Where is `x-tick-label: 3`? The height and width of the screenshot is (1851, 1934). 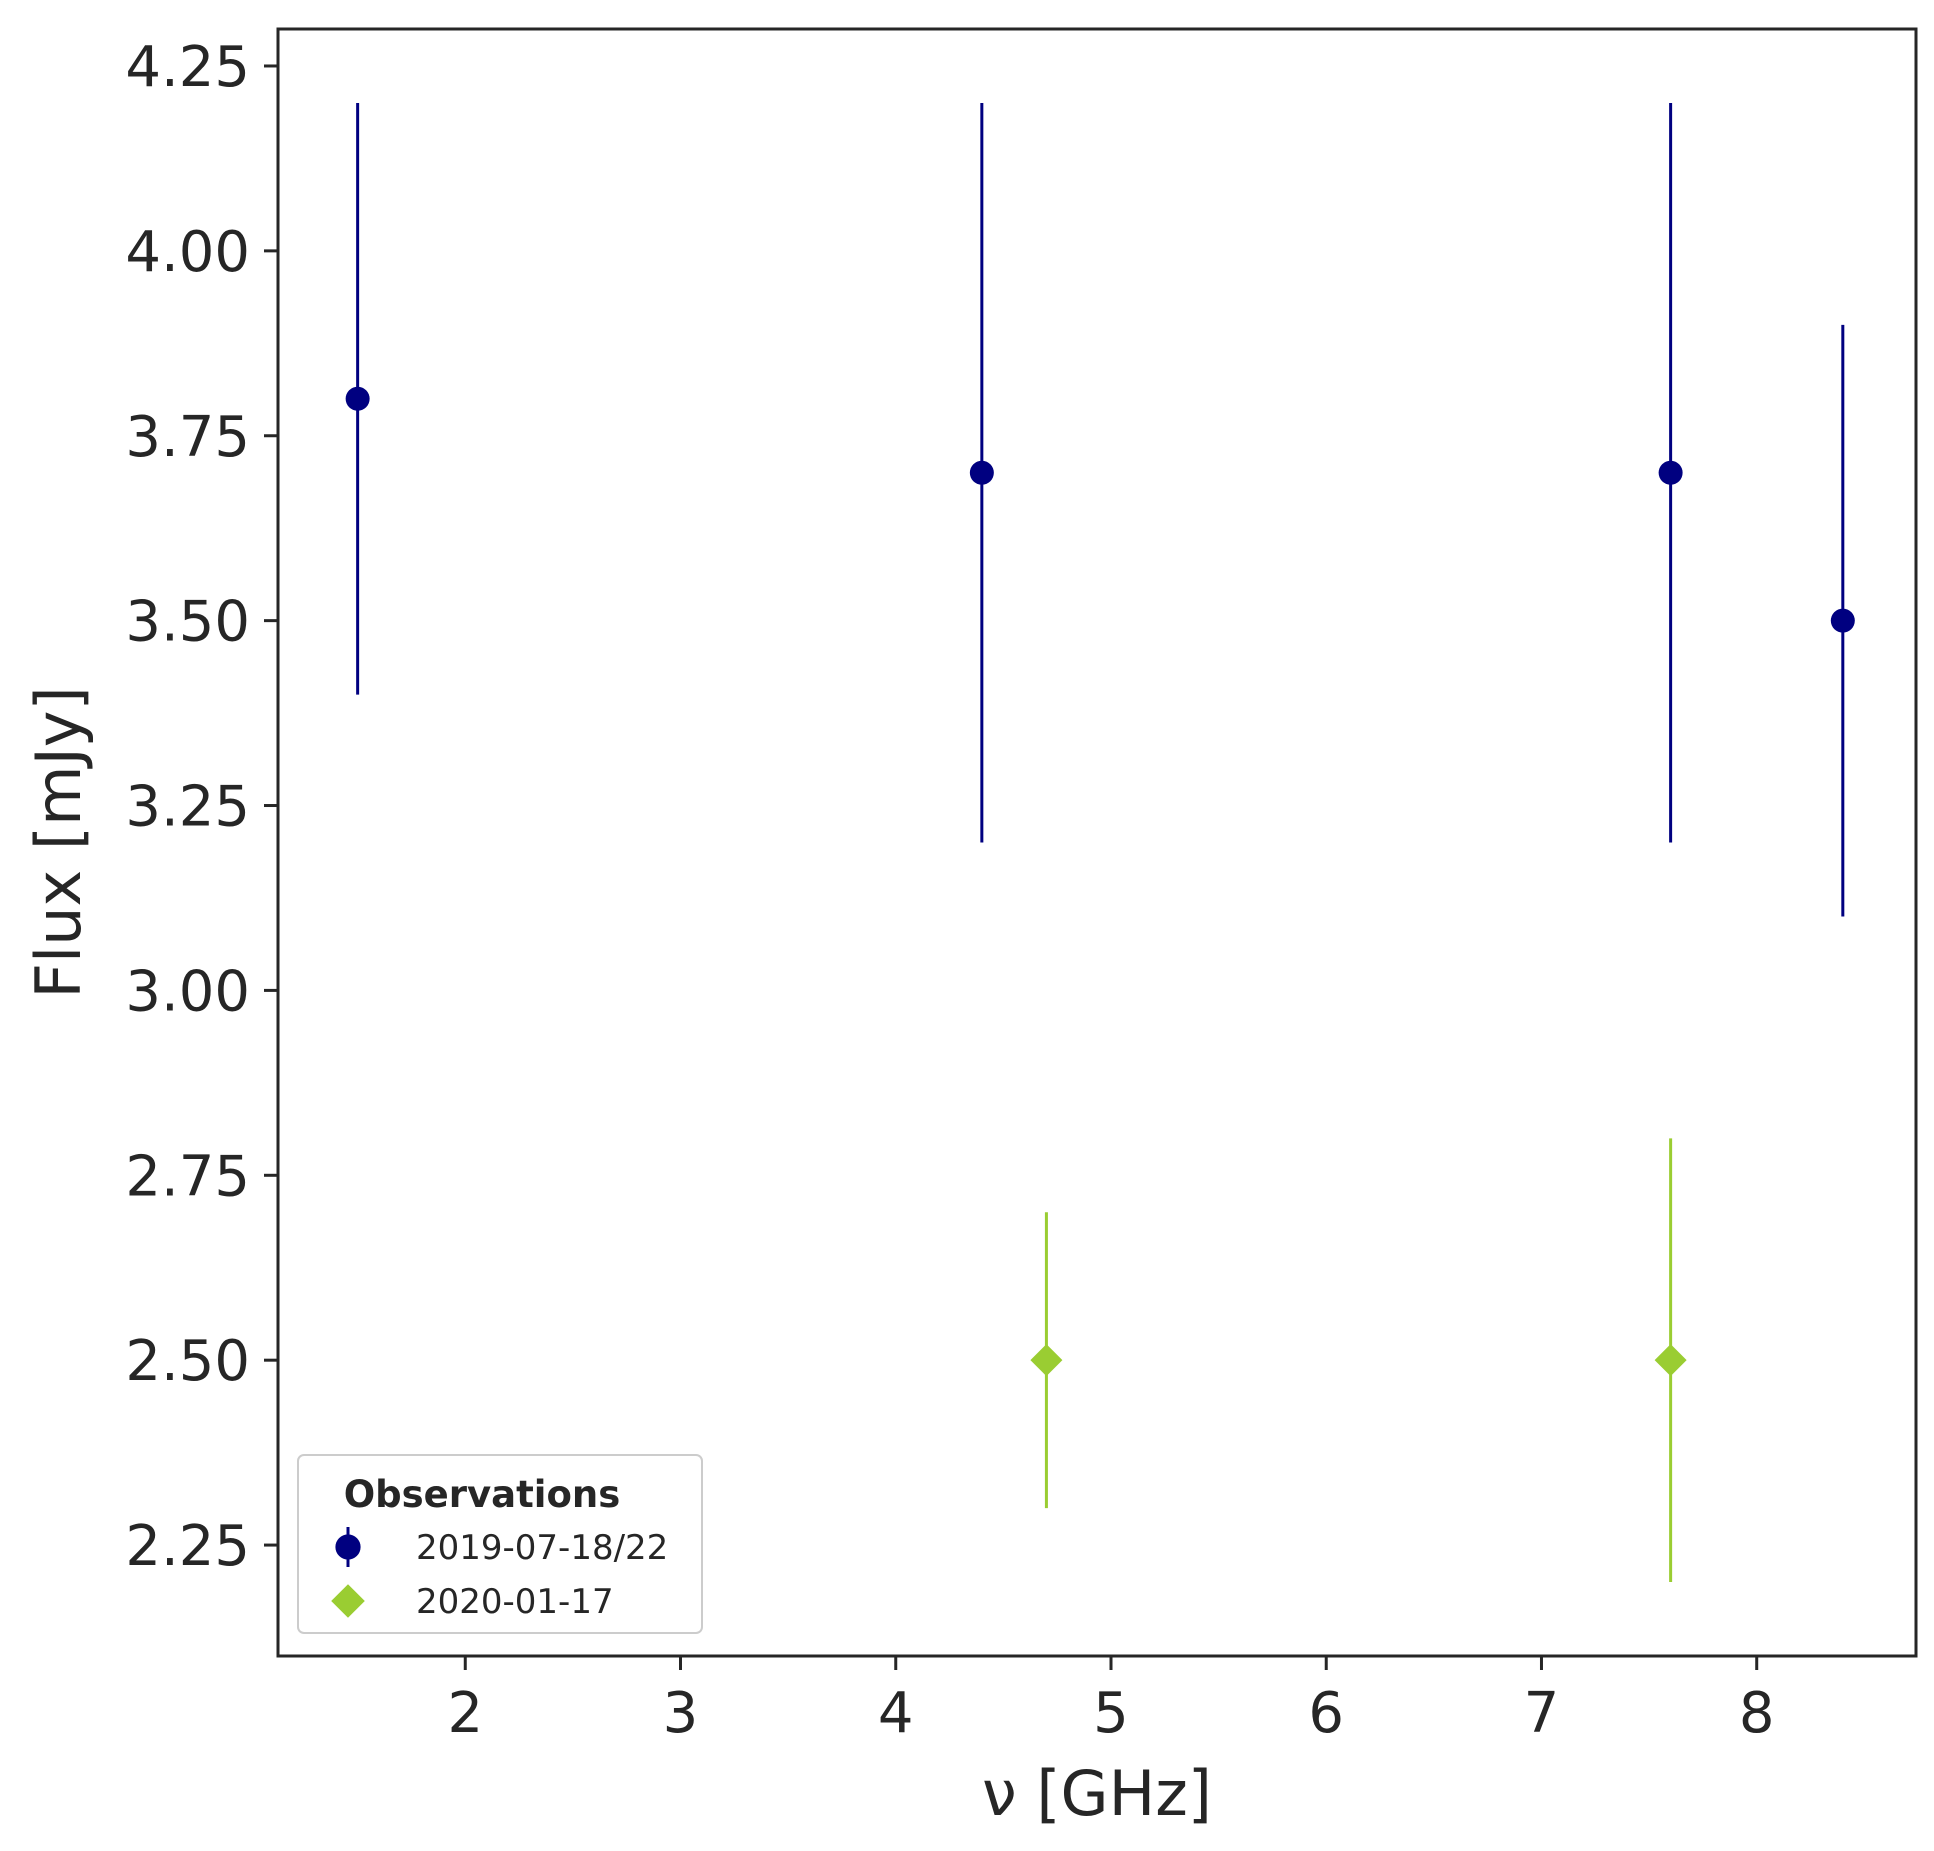
x-tick-label: 3 is located at coordinates (681, 1713).